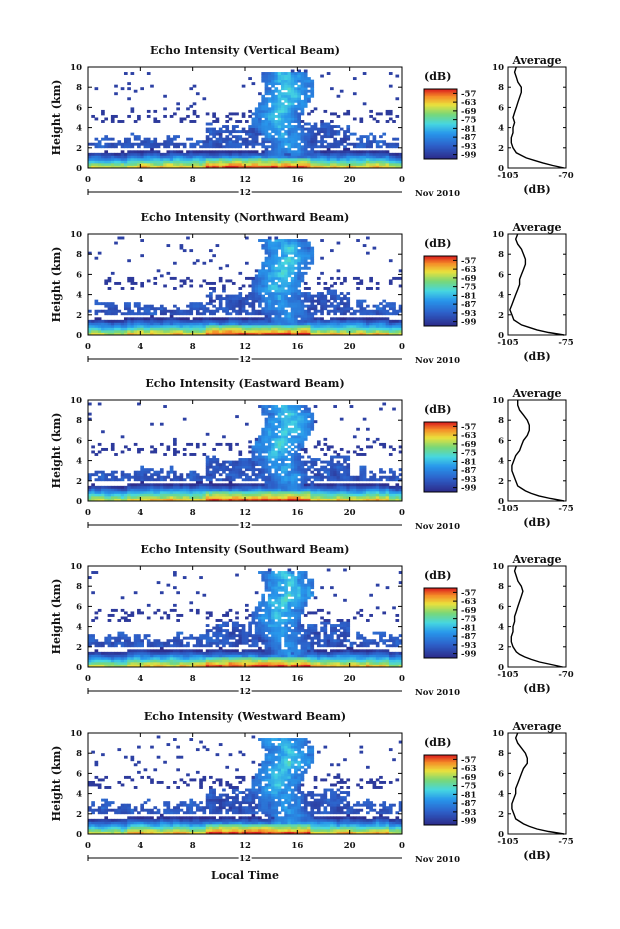 Image resolution: width=620 pixels, height=929 pixels. I want to click on colorbar-tick-label: -99, so click(468, 323).